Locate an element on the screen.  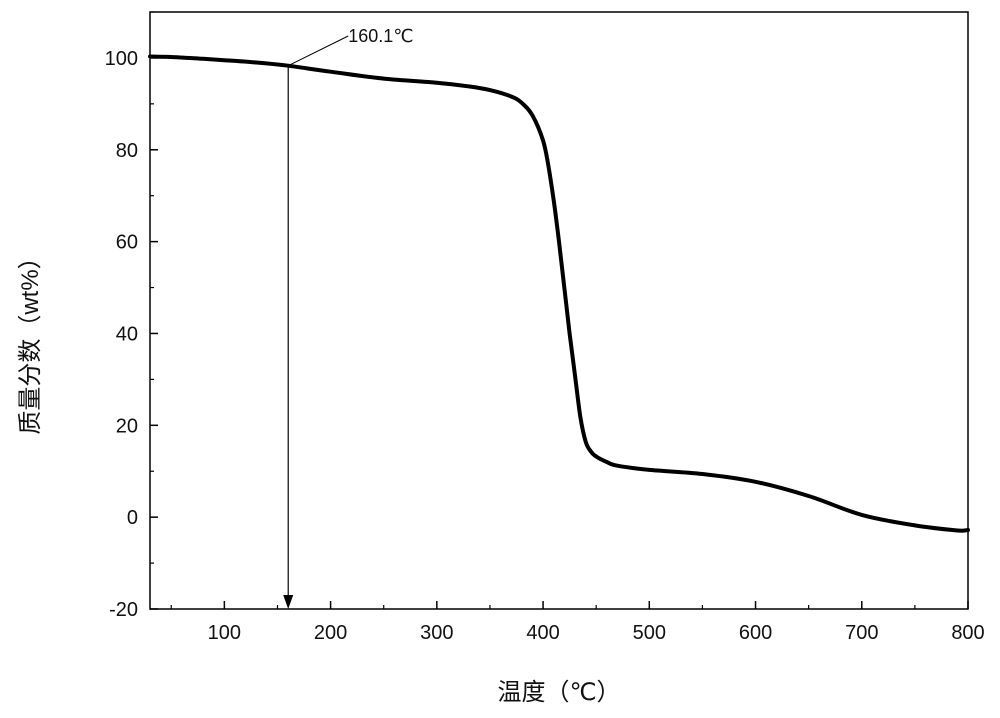
x-tick-label: 100 is located at coordinates (224, 633).